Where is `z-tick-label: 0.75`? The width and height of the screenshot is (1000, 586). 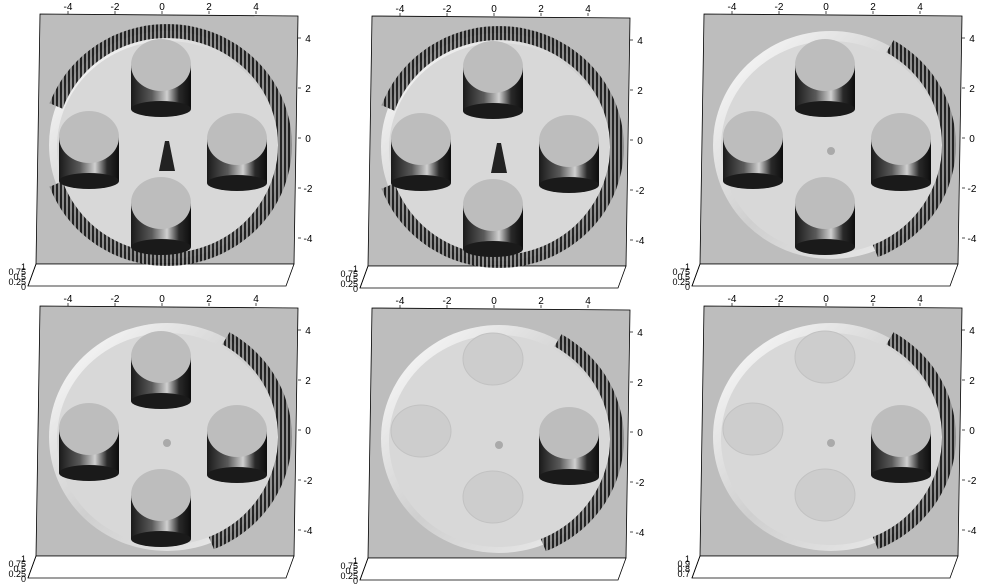 z-tick-label: 0.75 is located at coordinates (681, 272).